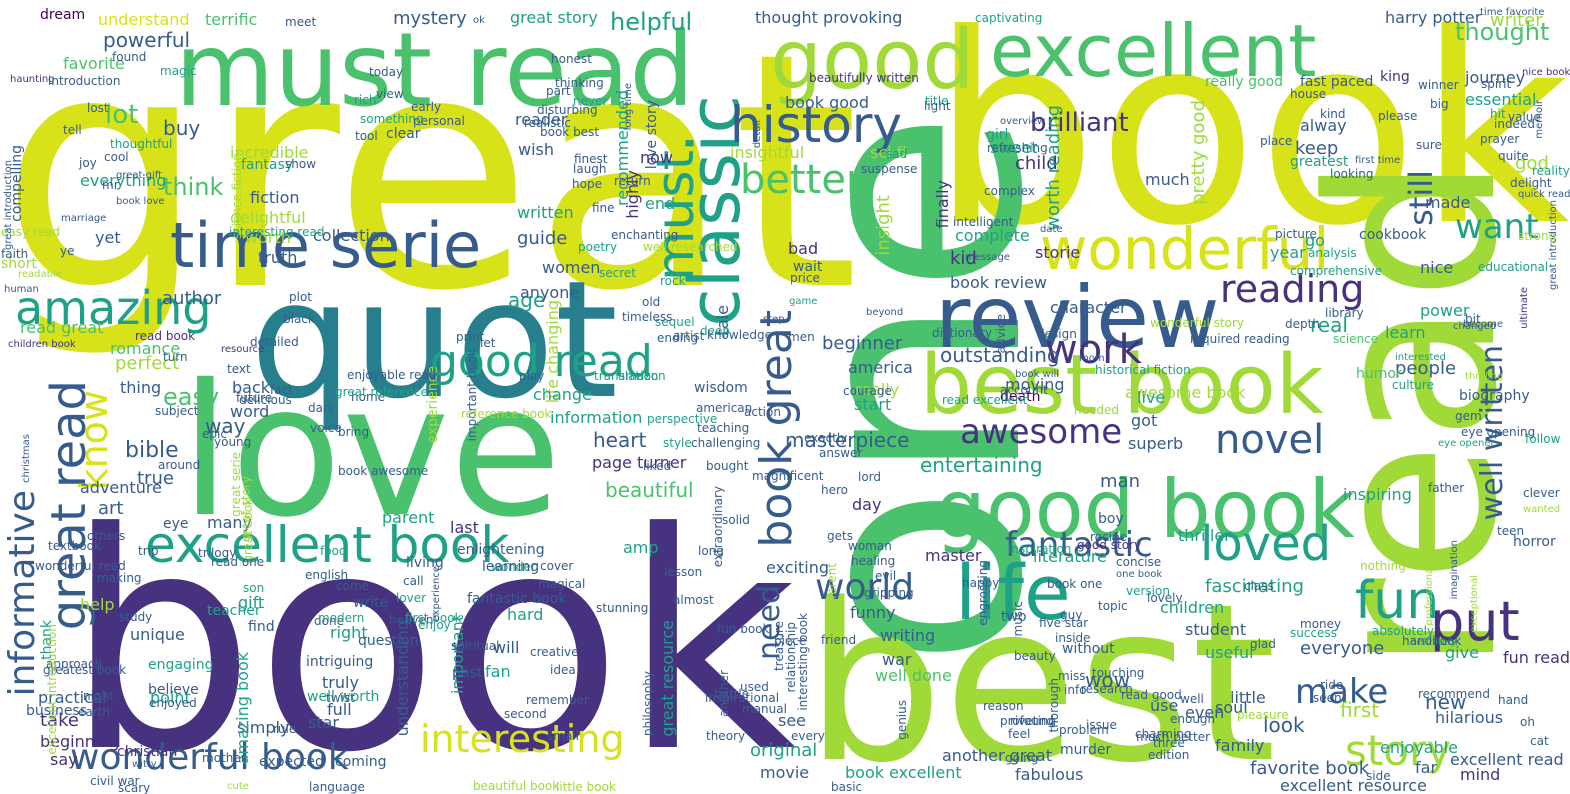 The height and width of the screenshot is (794, 1570). What do you see at coordinates (864, 78) in the screenshot?
I see `word-beautifully-written: beautifully written` at bounding box center [864, 78].